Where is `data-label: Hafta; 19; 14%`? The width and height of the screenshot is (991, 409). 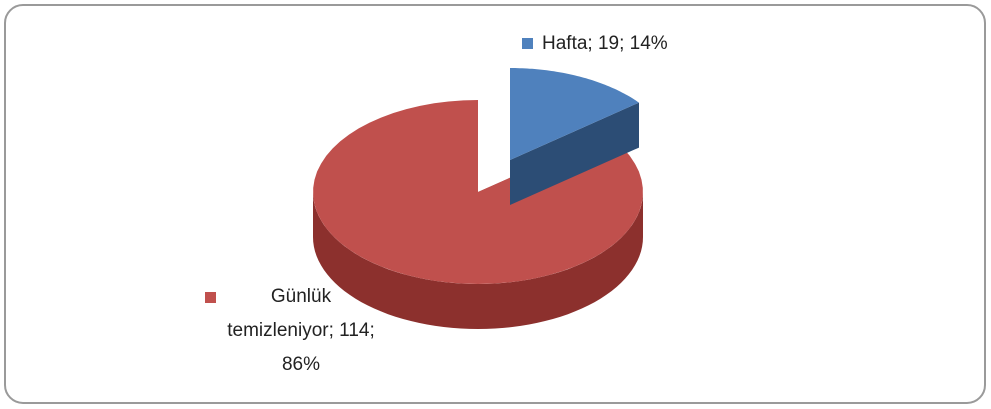
data-label: Hafta; 19; 14% is located at coordinates (605, 43).